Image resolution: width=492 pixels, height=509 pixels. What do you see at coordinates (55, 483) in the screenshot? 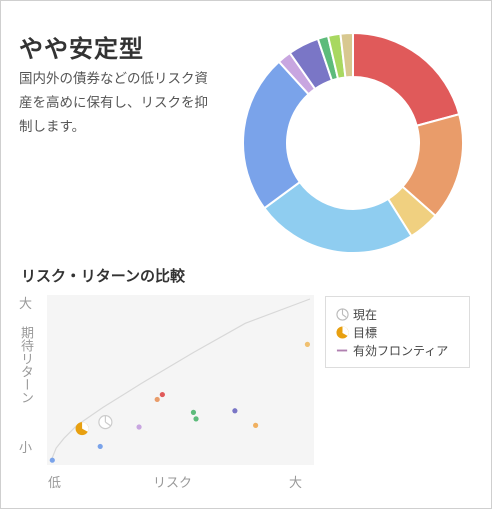
I see `x-axis-low-label: 低` at bounding box center [55, 483].